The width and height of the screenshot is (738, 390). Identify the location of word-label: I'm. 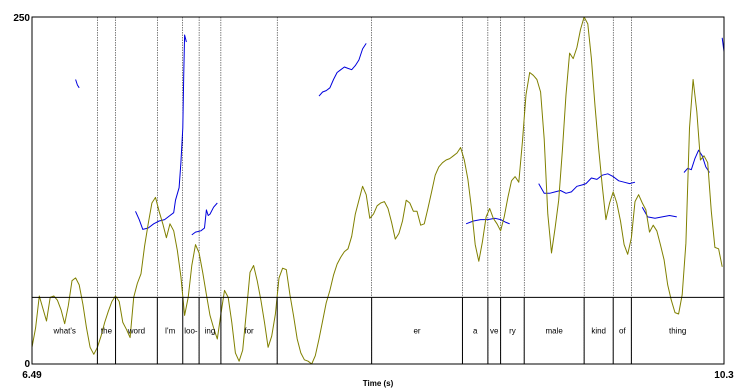
(170, 331).